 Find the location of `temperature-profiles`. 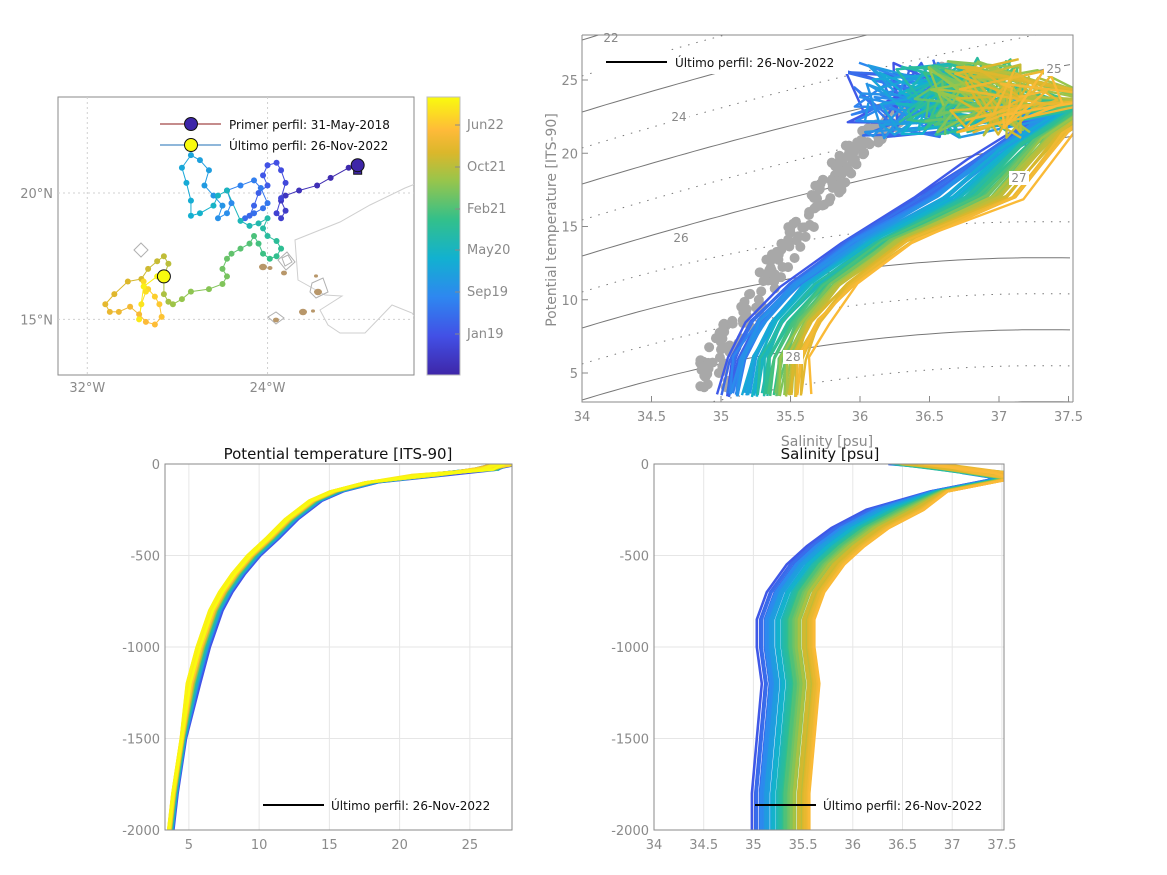

temperature-profiles is located at coordinates (339, 647).